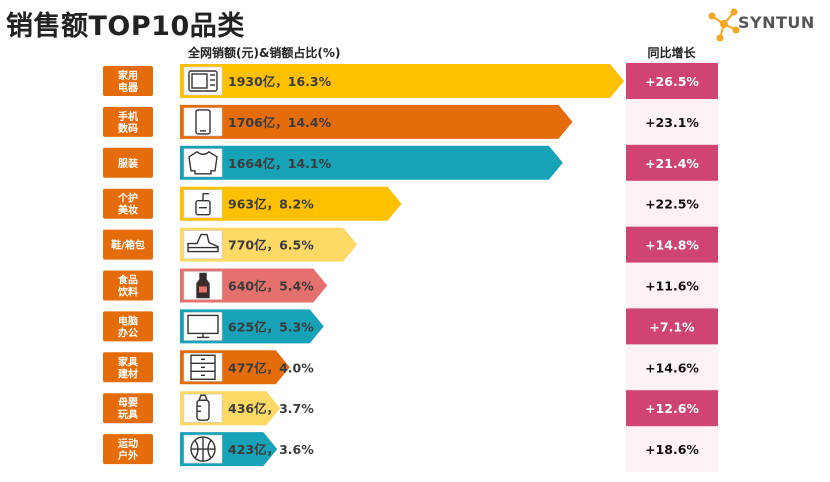  I want to click on microwave-icon, so click(203, 81).